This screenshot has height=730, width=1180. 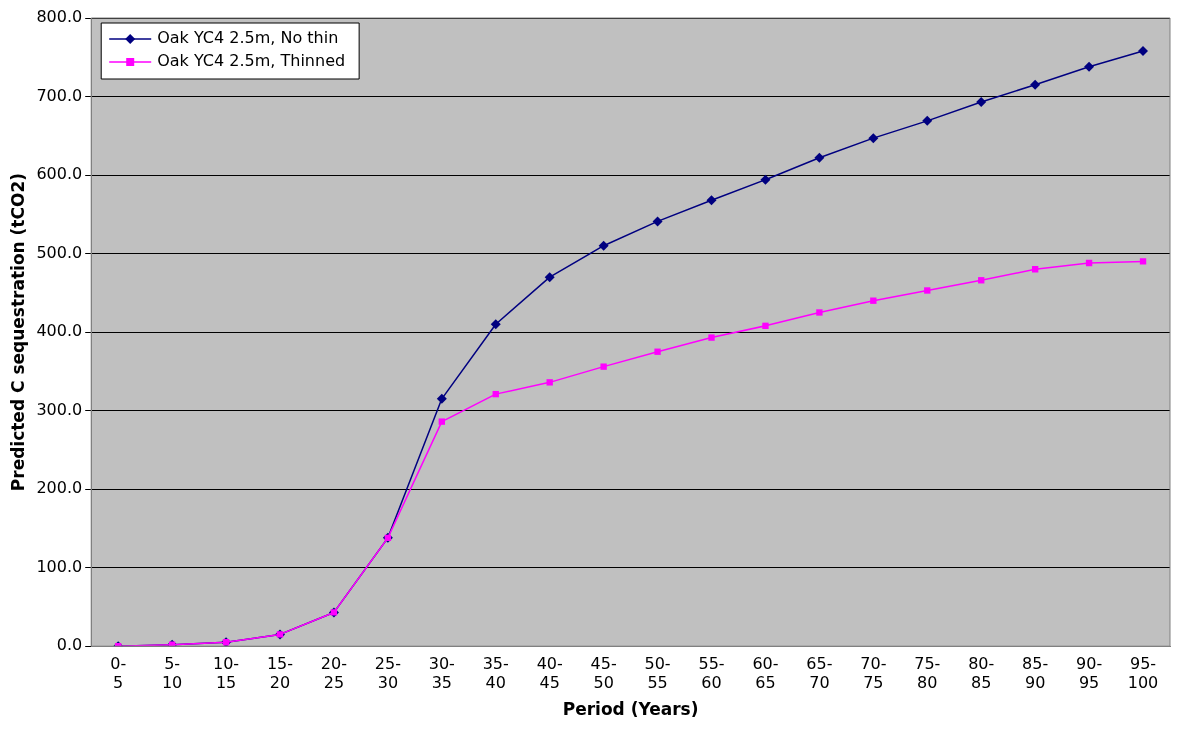 I want to click on y-tick-label: 100.0, so click(x=59, y=566).